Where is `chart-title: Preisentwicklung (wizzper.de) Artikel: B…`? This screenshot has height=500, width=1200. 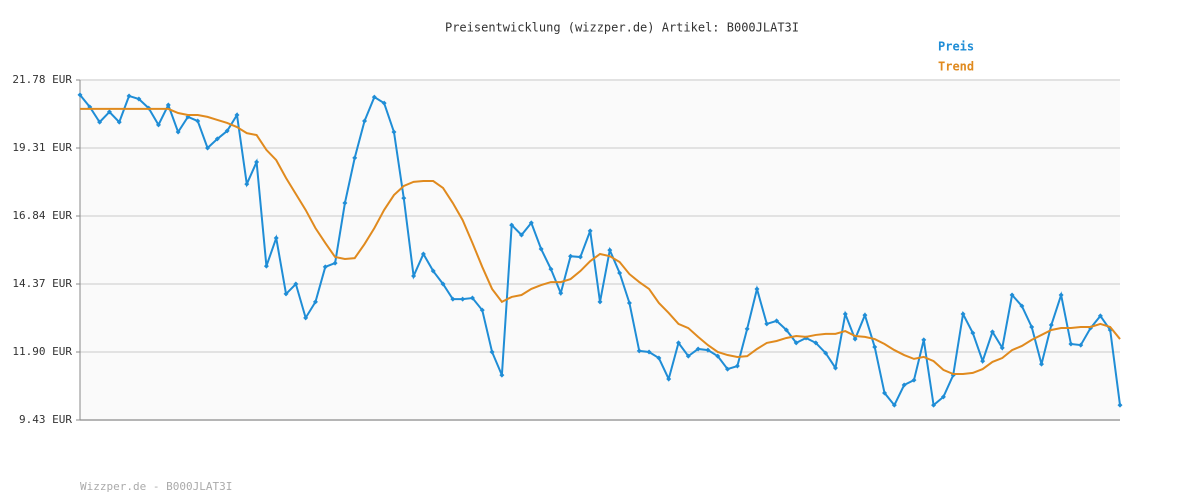 chart-title: Preisentwicklung (wizzper.de) Artikel: B… is located at coordinates (622, 28).